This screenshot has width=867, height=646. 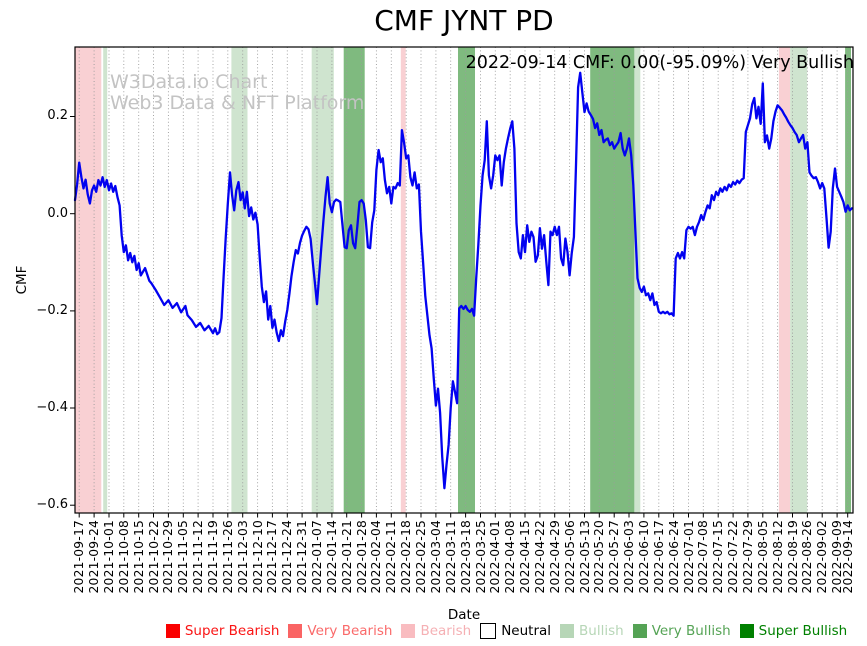 What do you see at coordinates (792, 557) in the screenshot?
I see `x-tick-label: 2022-08-19` at bounding box center [792, 557].